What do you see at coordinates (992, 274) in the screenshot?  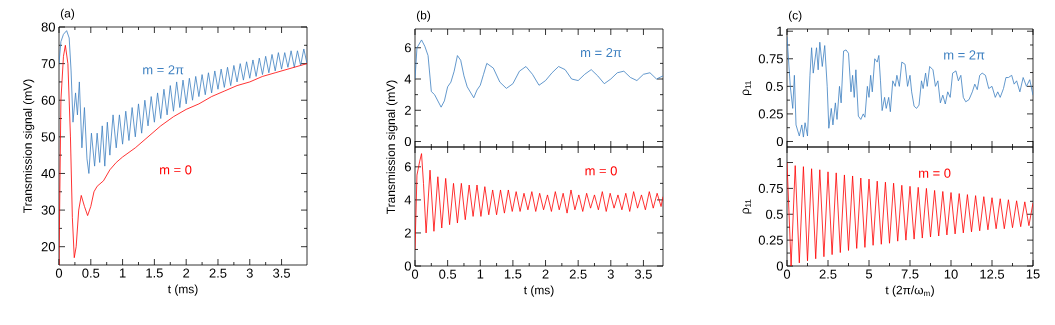 I see `x-tick-label: 12.5` at bounding box center [992, 274].